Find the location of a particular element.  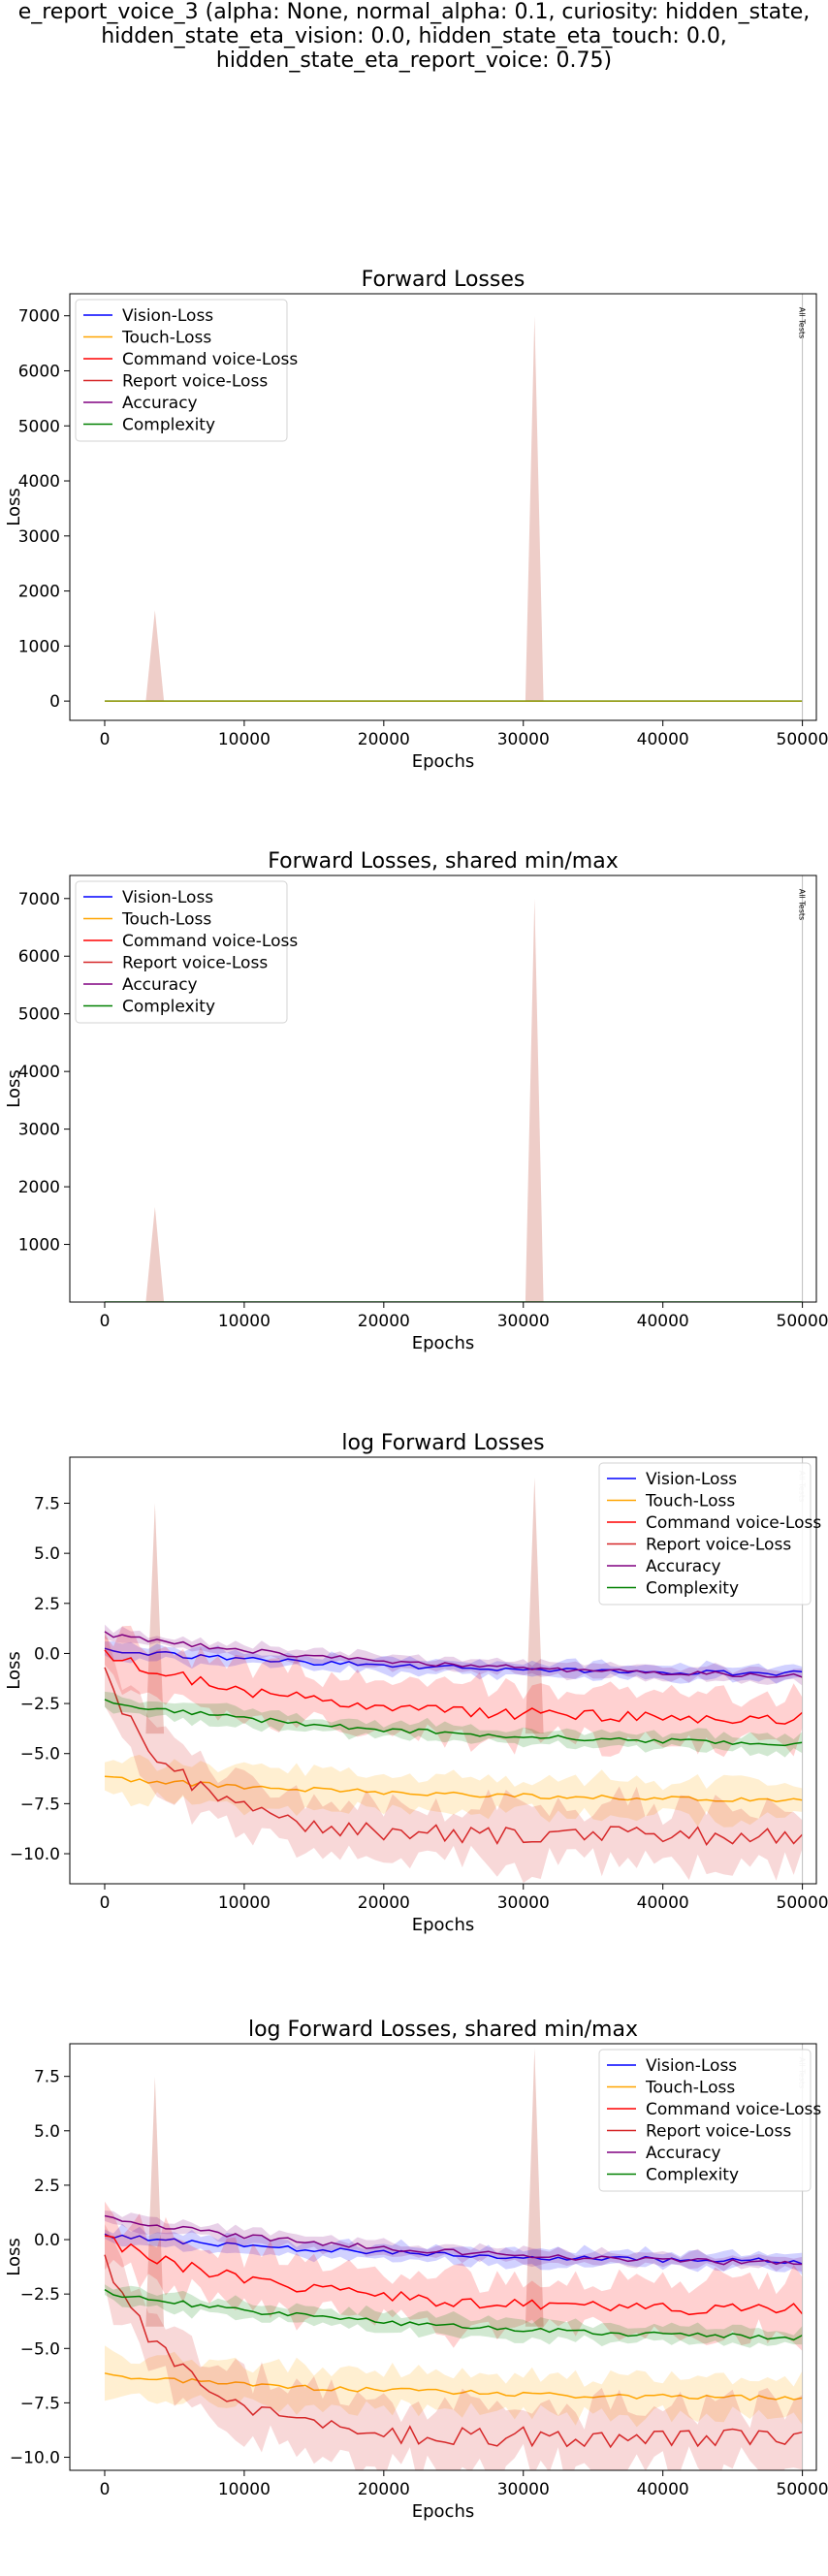

chart-title: log Forward Losses, shared min/max is located at coordinates (443, 2030).